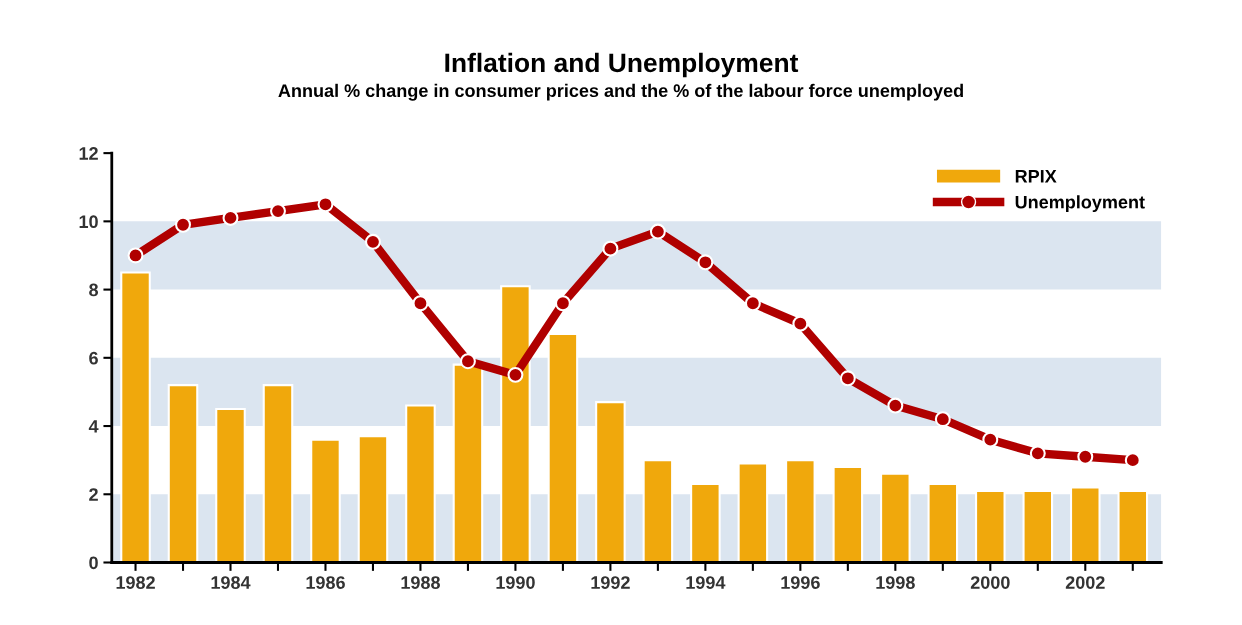  Describe the element at coordinates (1085, 582) in the screenshot. I see `x-tick-label: 2002` at that location.